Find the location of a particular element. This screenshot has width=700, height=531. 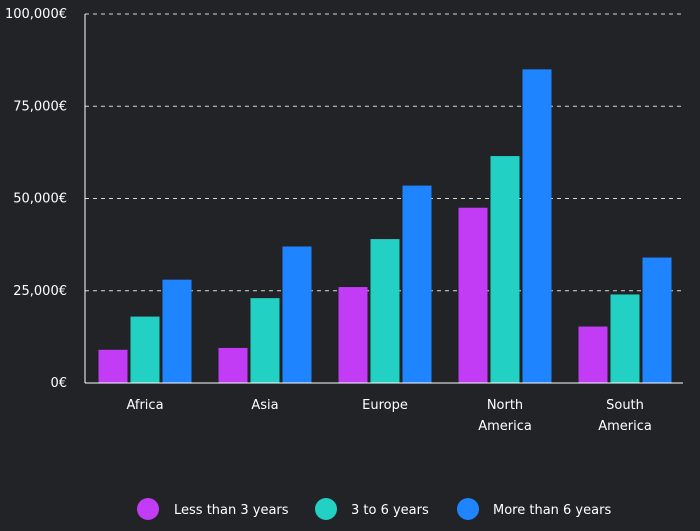

y-tick-label: 0€ is located at coordinates (58, 383).